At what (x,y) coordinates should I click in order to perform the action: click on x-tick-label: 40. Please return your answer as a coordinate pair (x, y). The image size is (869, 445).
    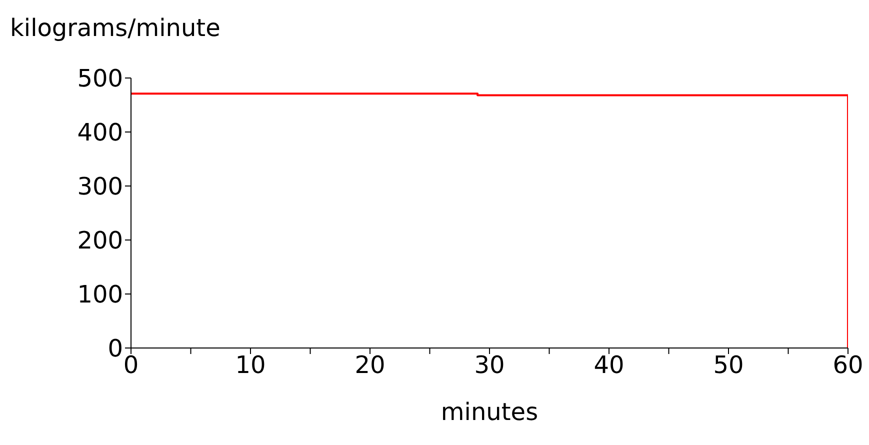
    Looking at the image, I should click on (609, 365).